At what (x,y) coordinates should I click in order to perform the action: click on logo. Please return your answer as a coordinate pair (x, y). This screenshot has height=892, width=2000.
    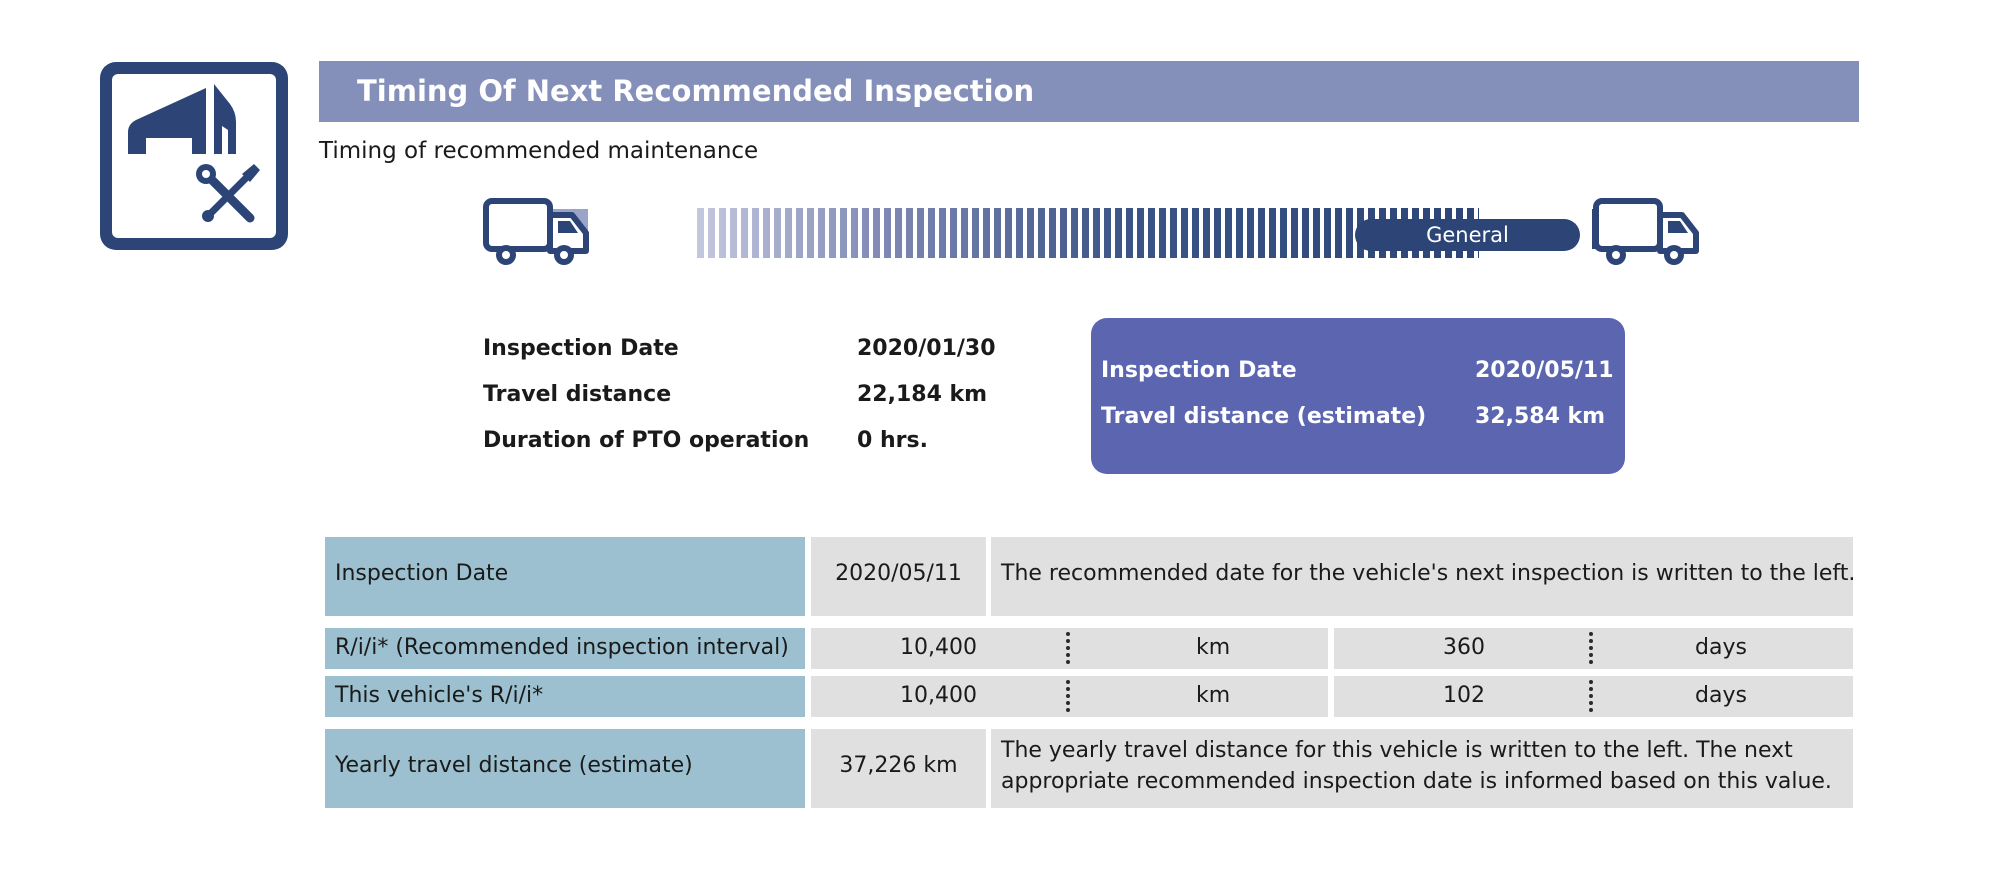
    Looking at the image, I should click on (194, 156).